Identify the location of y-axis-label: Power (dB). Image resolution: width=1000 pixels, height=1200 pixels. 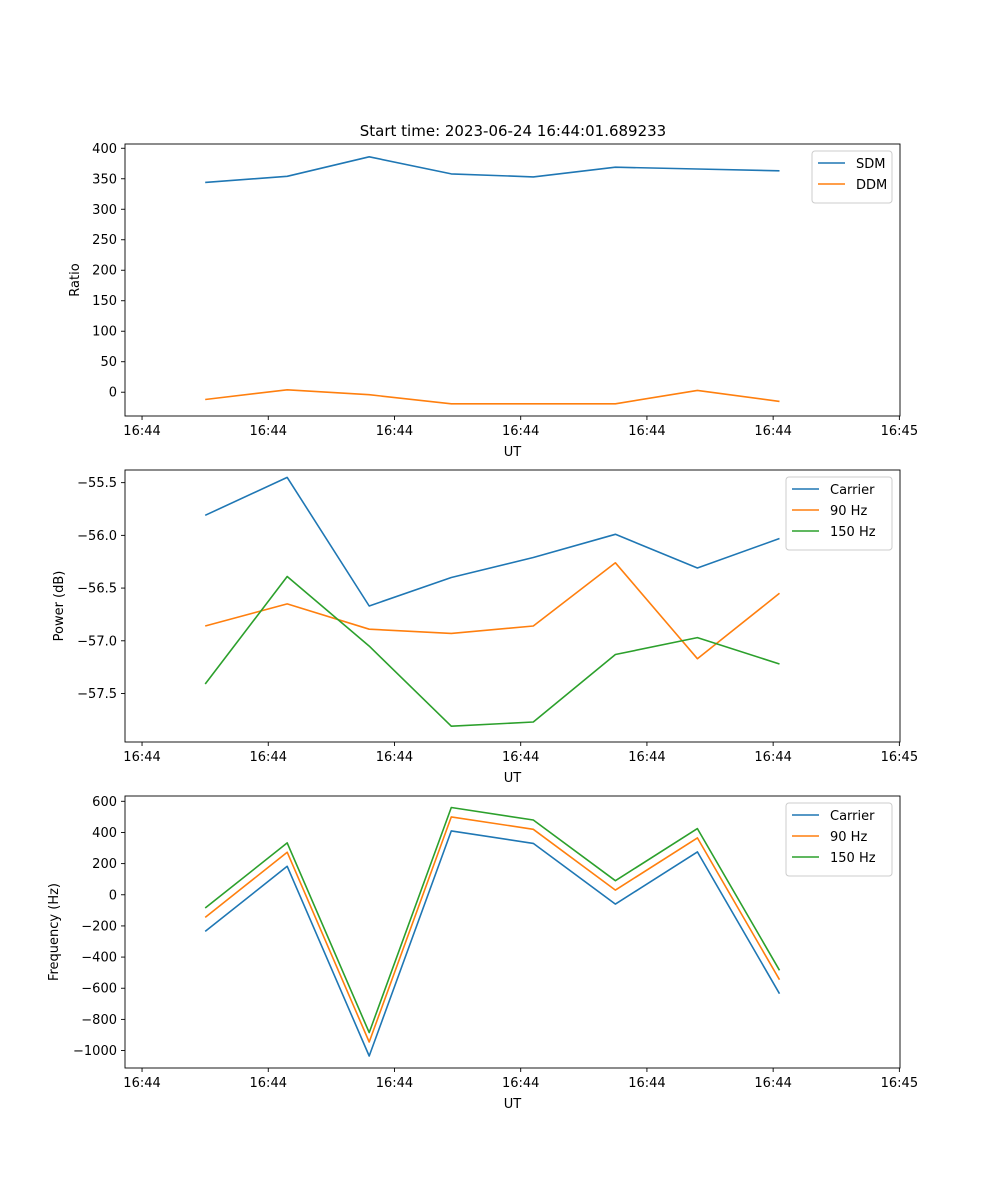
(59, 606).